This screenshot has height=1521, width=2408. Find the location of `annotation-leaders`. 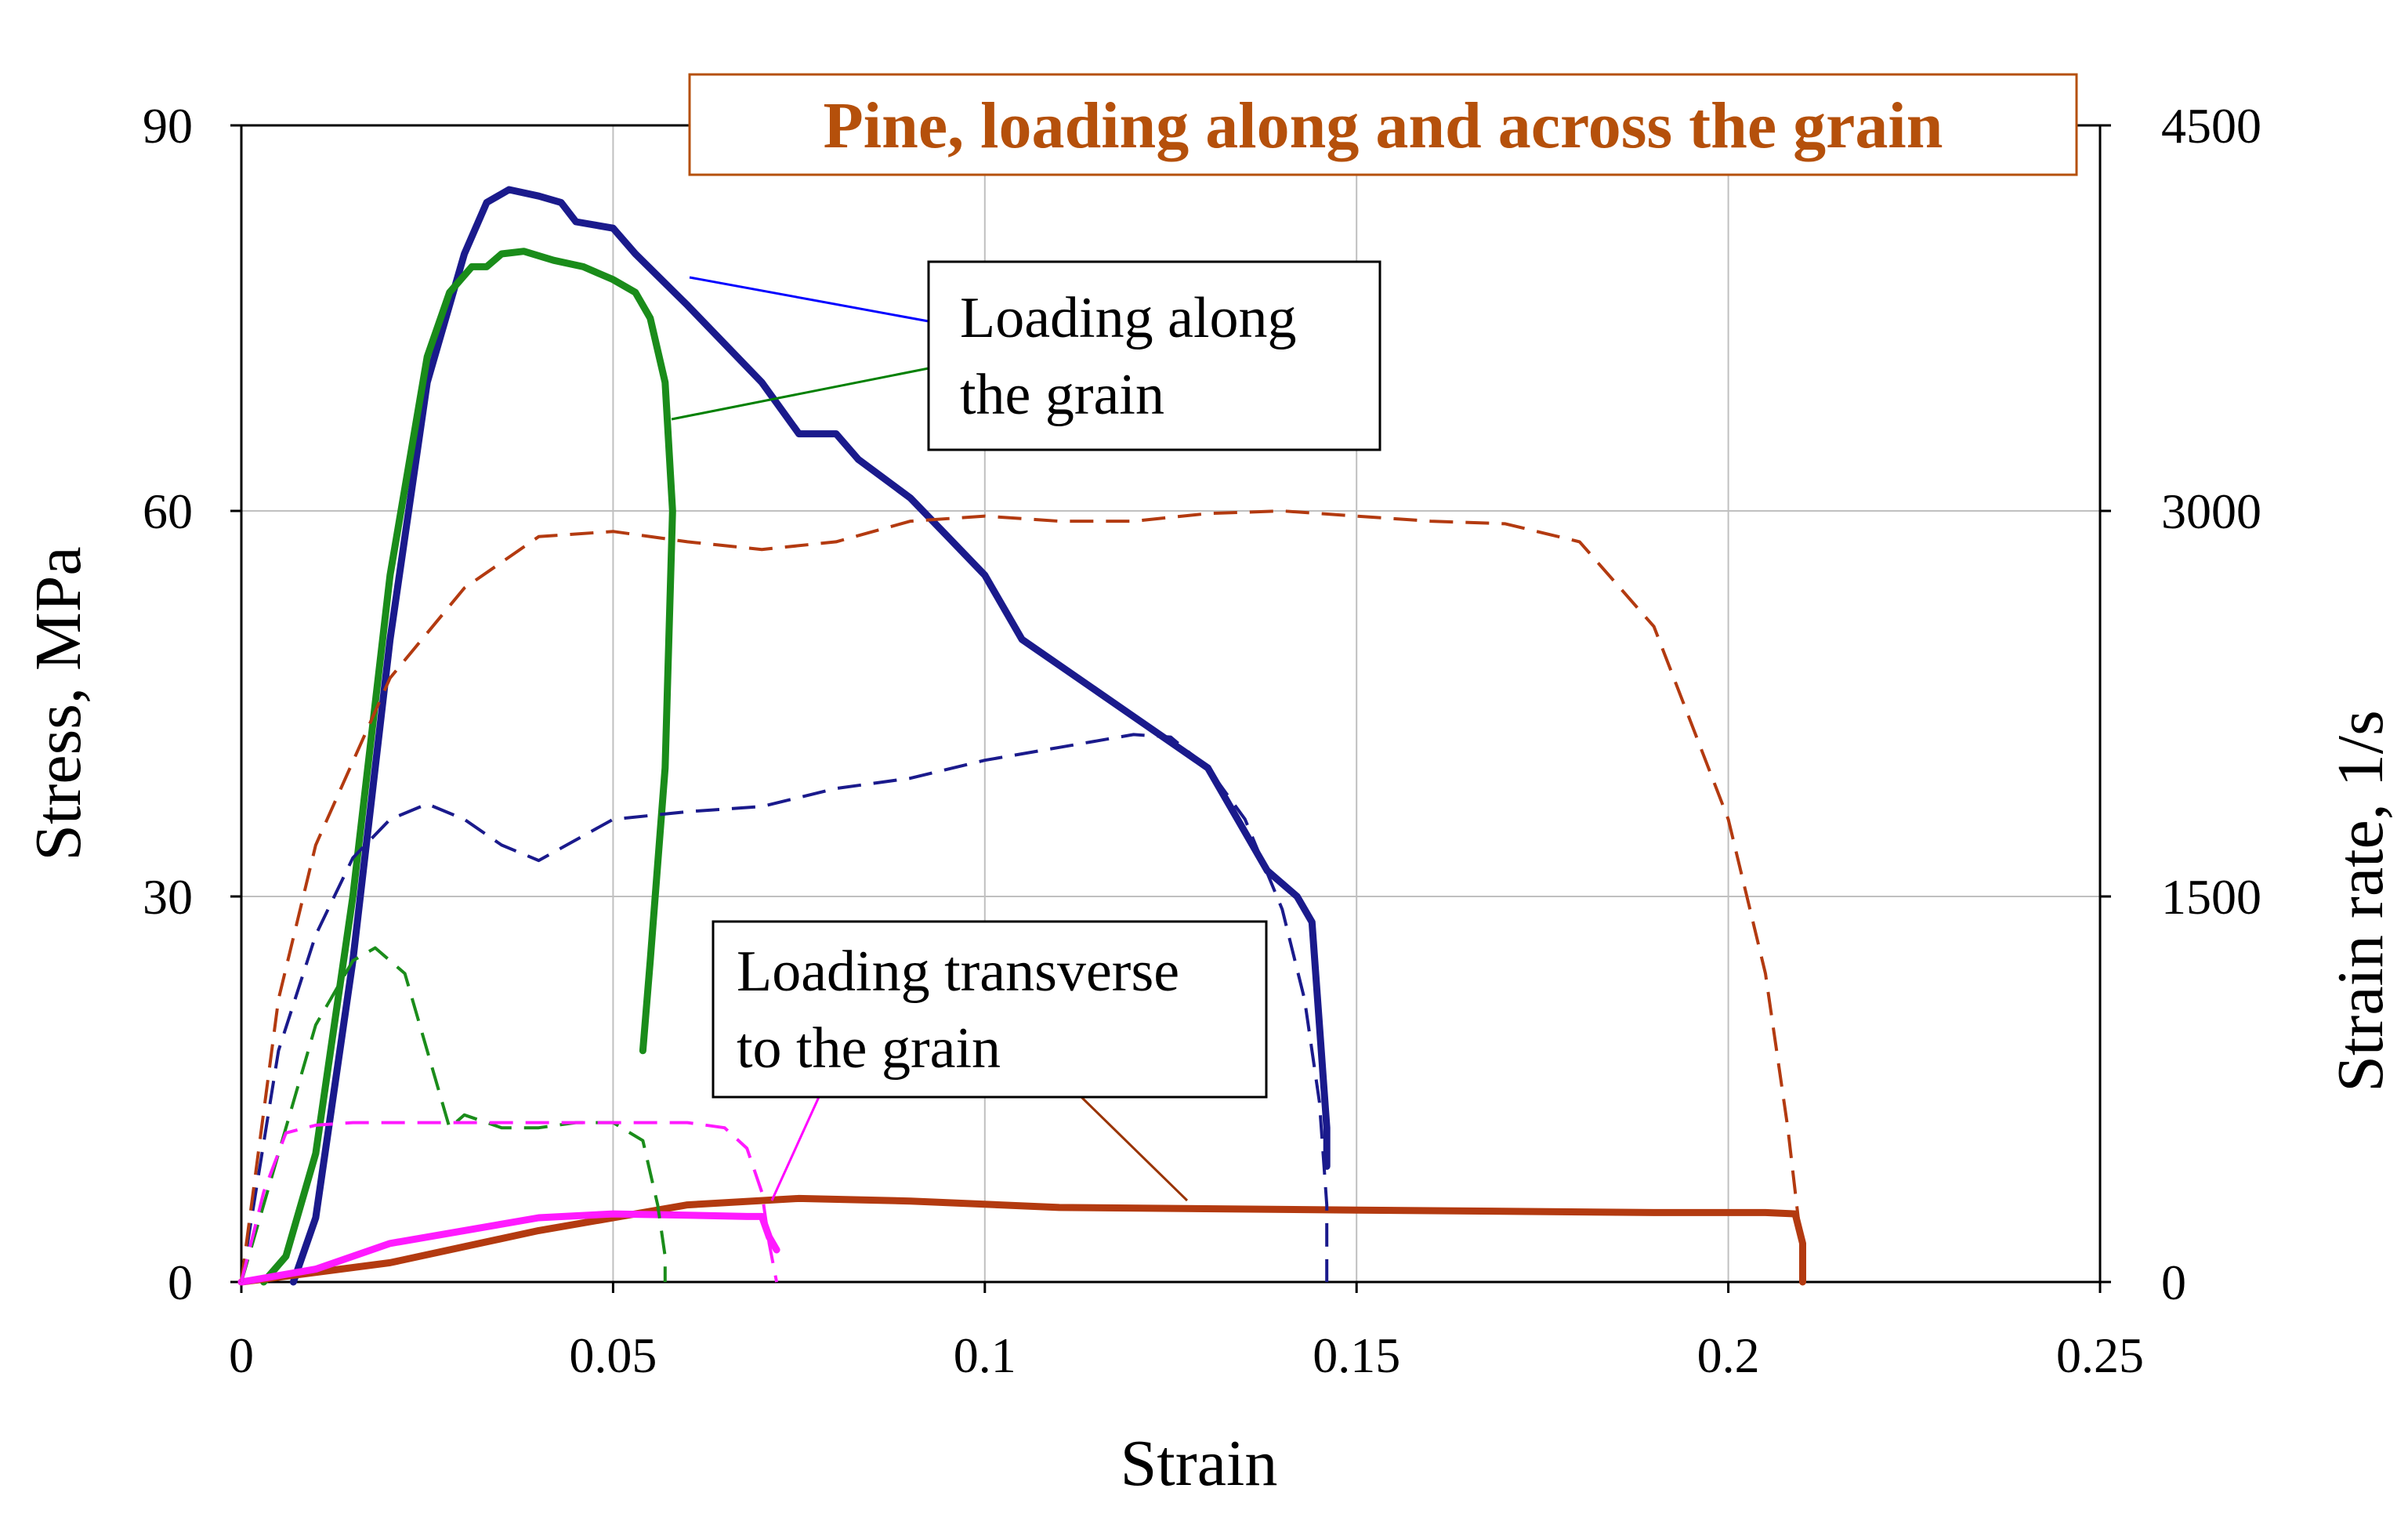

annotation-leaders is located at coordinates (930, 739).